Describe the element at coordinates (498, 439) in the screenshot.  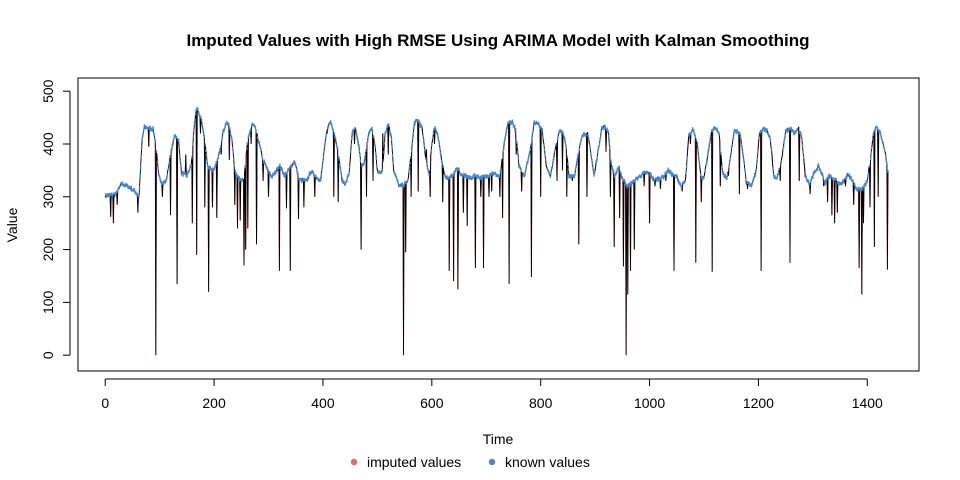
I see `x-axis-label: Time` at that location.